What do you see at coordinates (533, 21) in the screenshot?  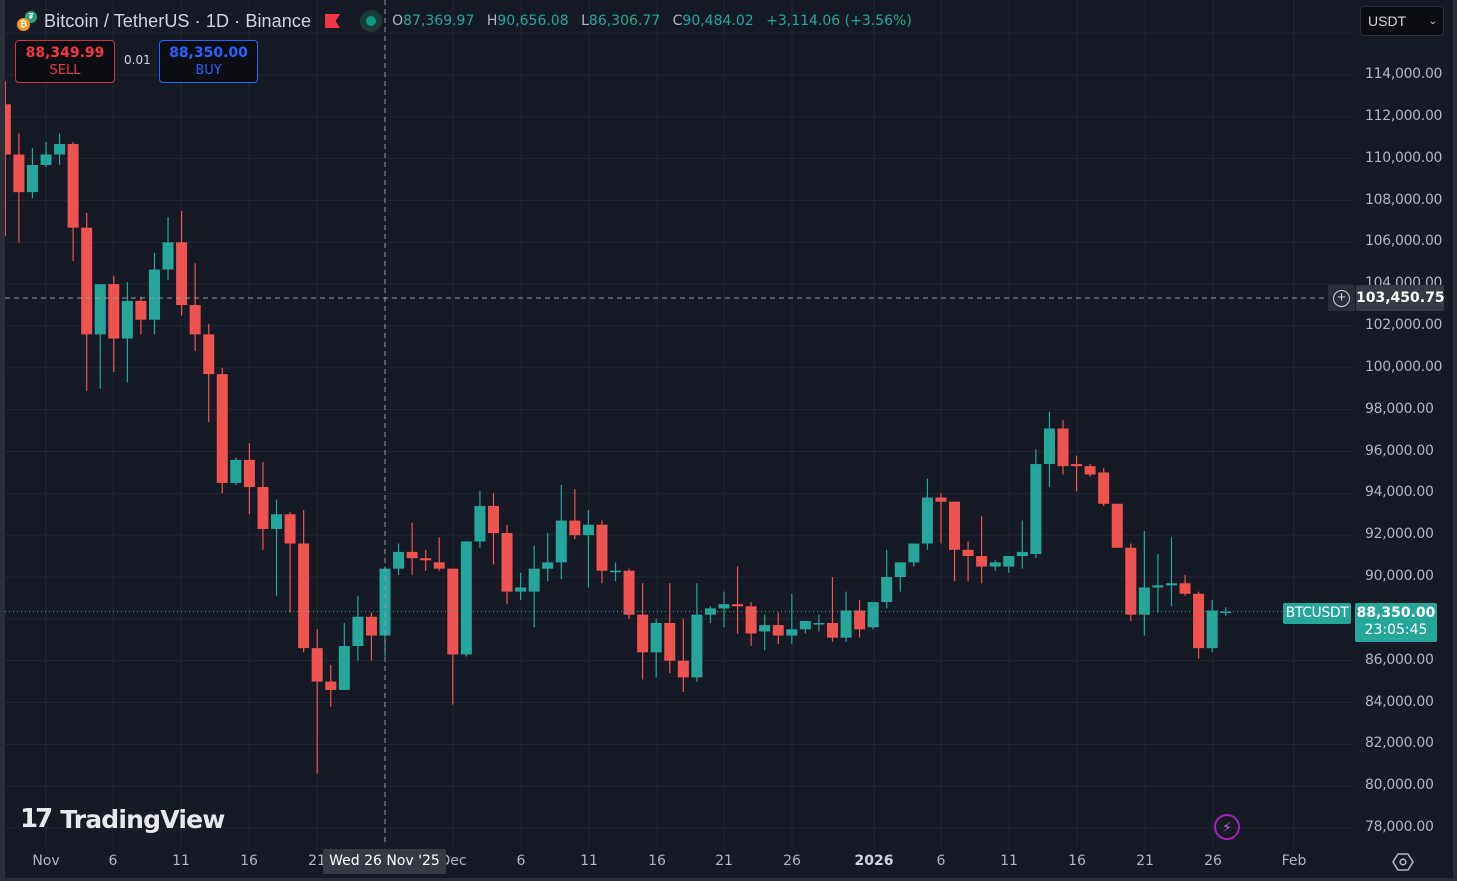 I see `high-value: 90,656.08` at bounding box center [533, 21].